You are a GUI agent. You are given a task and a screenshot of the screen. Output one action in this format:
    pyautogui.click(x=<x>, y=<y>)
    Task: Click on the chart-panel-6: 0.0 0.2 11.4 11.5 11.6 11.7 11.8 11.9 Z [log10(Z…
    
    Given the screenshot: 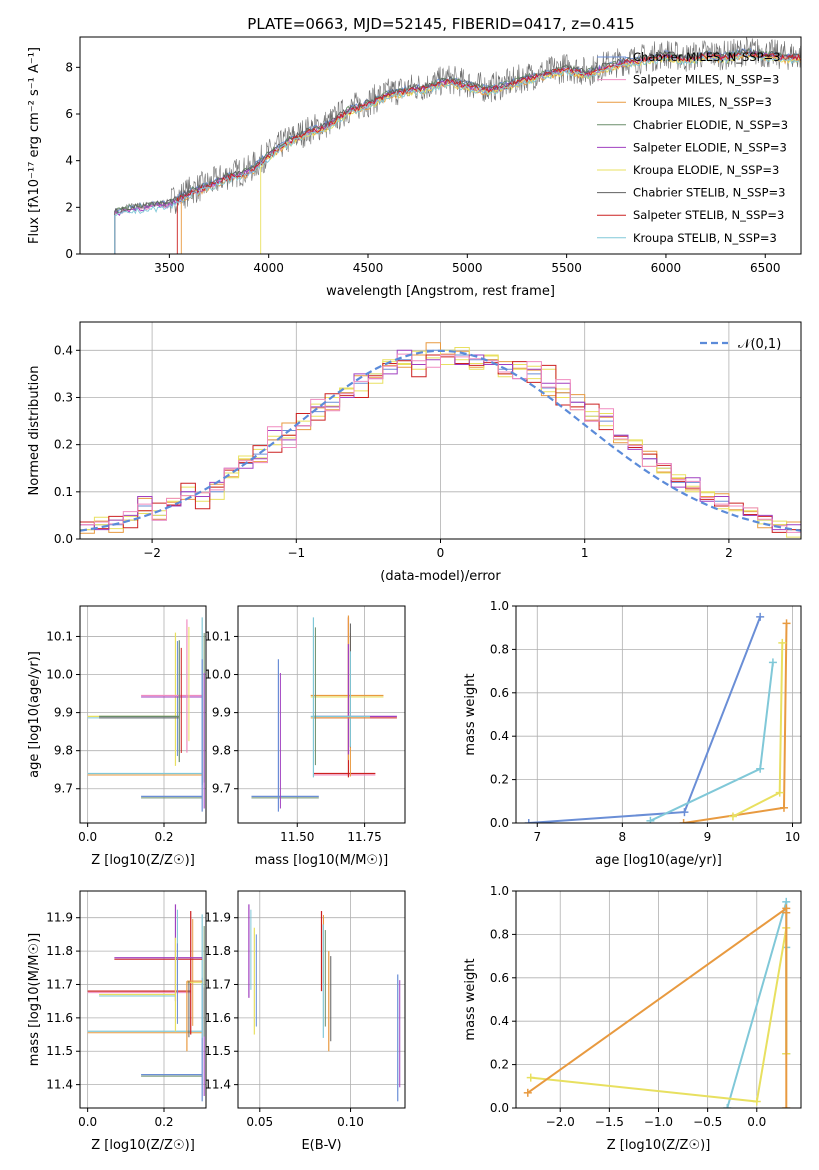 What is the action you would take?
    pyautogui.click(x=117, y=1021)
    